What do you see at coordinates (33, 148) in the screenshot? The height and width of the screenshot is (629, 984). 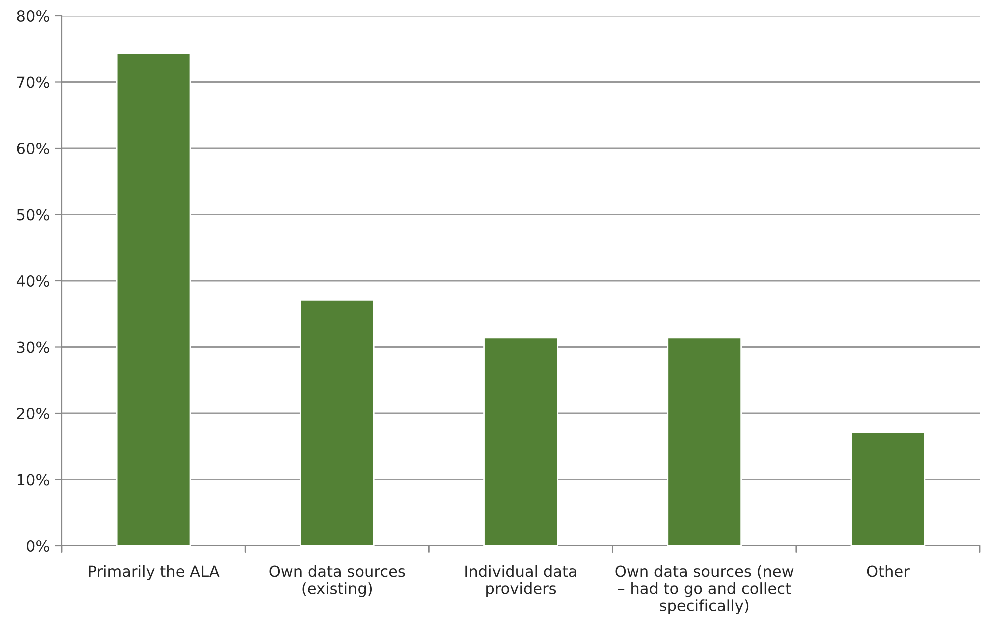 I see `y-tick-label: 60%` at bounding box center [33, 148].